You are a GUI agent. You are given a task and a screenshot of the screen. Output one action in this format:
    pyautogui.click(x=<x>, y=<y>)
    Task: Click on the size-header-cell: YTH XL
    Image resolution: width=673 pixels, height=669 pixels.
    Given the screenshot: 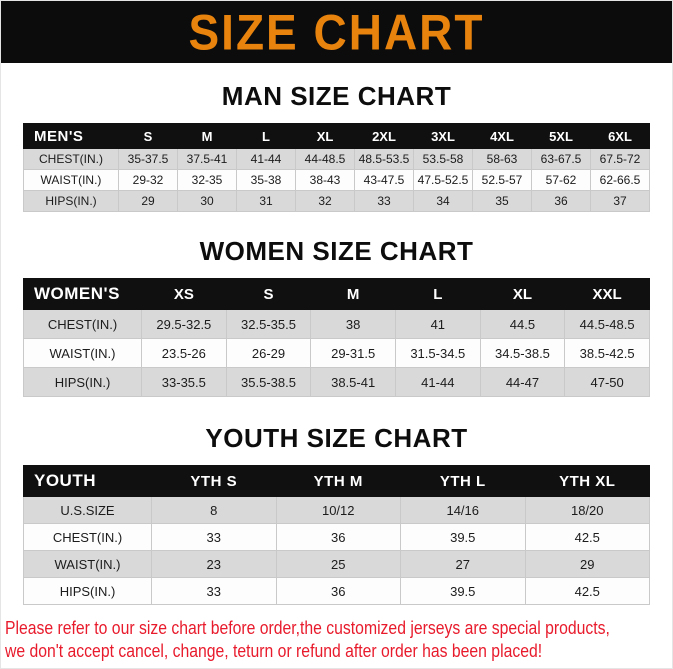 What is the action you would take?
    pyautogui.click(x=587, y=481)
    